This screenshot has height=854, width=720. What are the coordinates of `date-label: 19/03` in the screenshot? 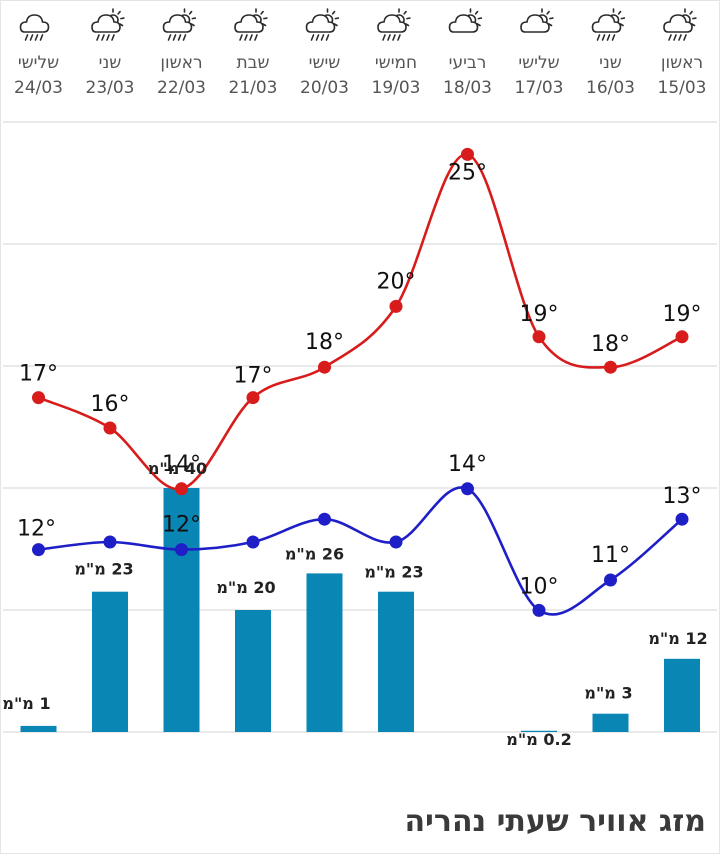 It's located at (396, 88).